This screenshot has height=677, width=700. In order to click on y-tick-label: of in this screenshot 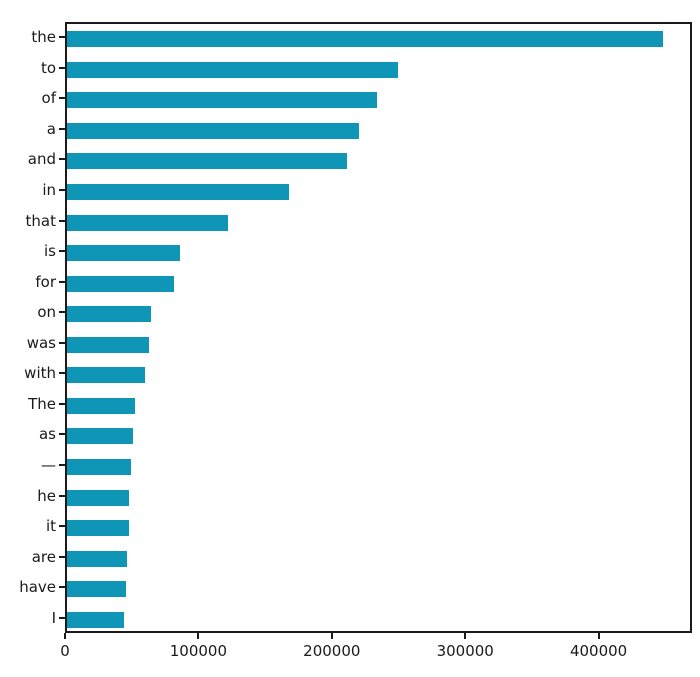, I will do `click(48, 98)`.